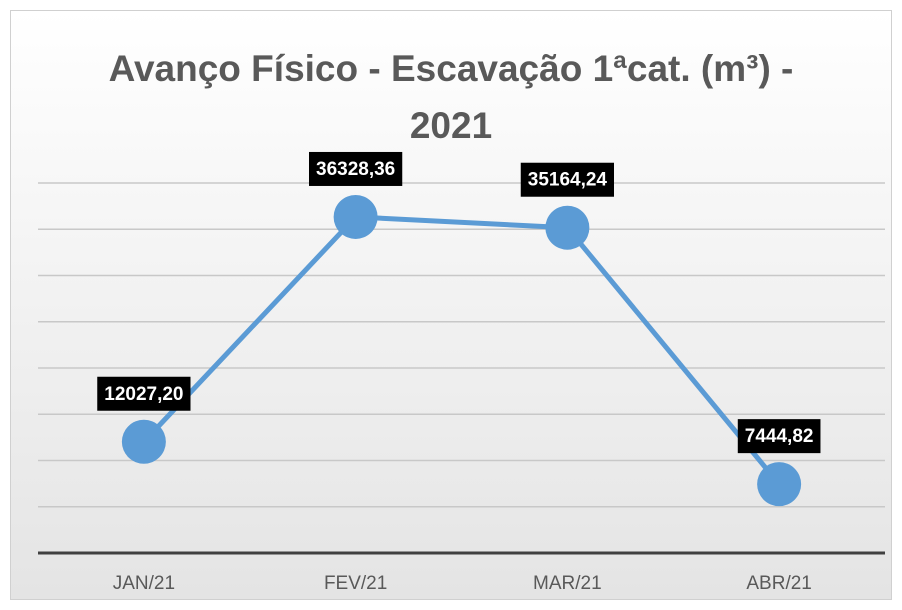 The image size is (902, 610). I want to click on x-tick-label: MAR/21, so click(567, 583).